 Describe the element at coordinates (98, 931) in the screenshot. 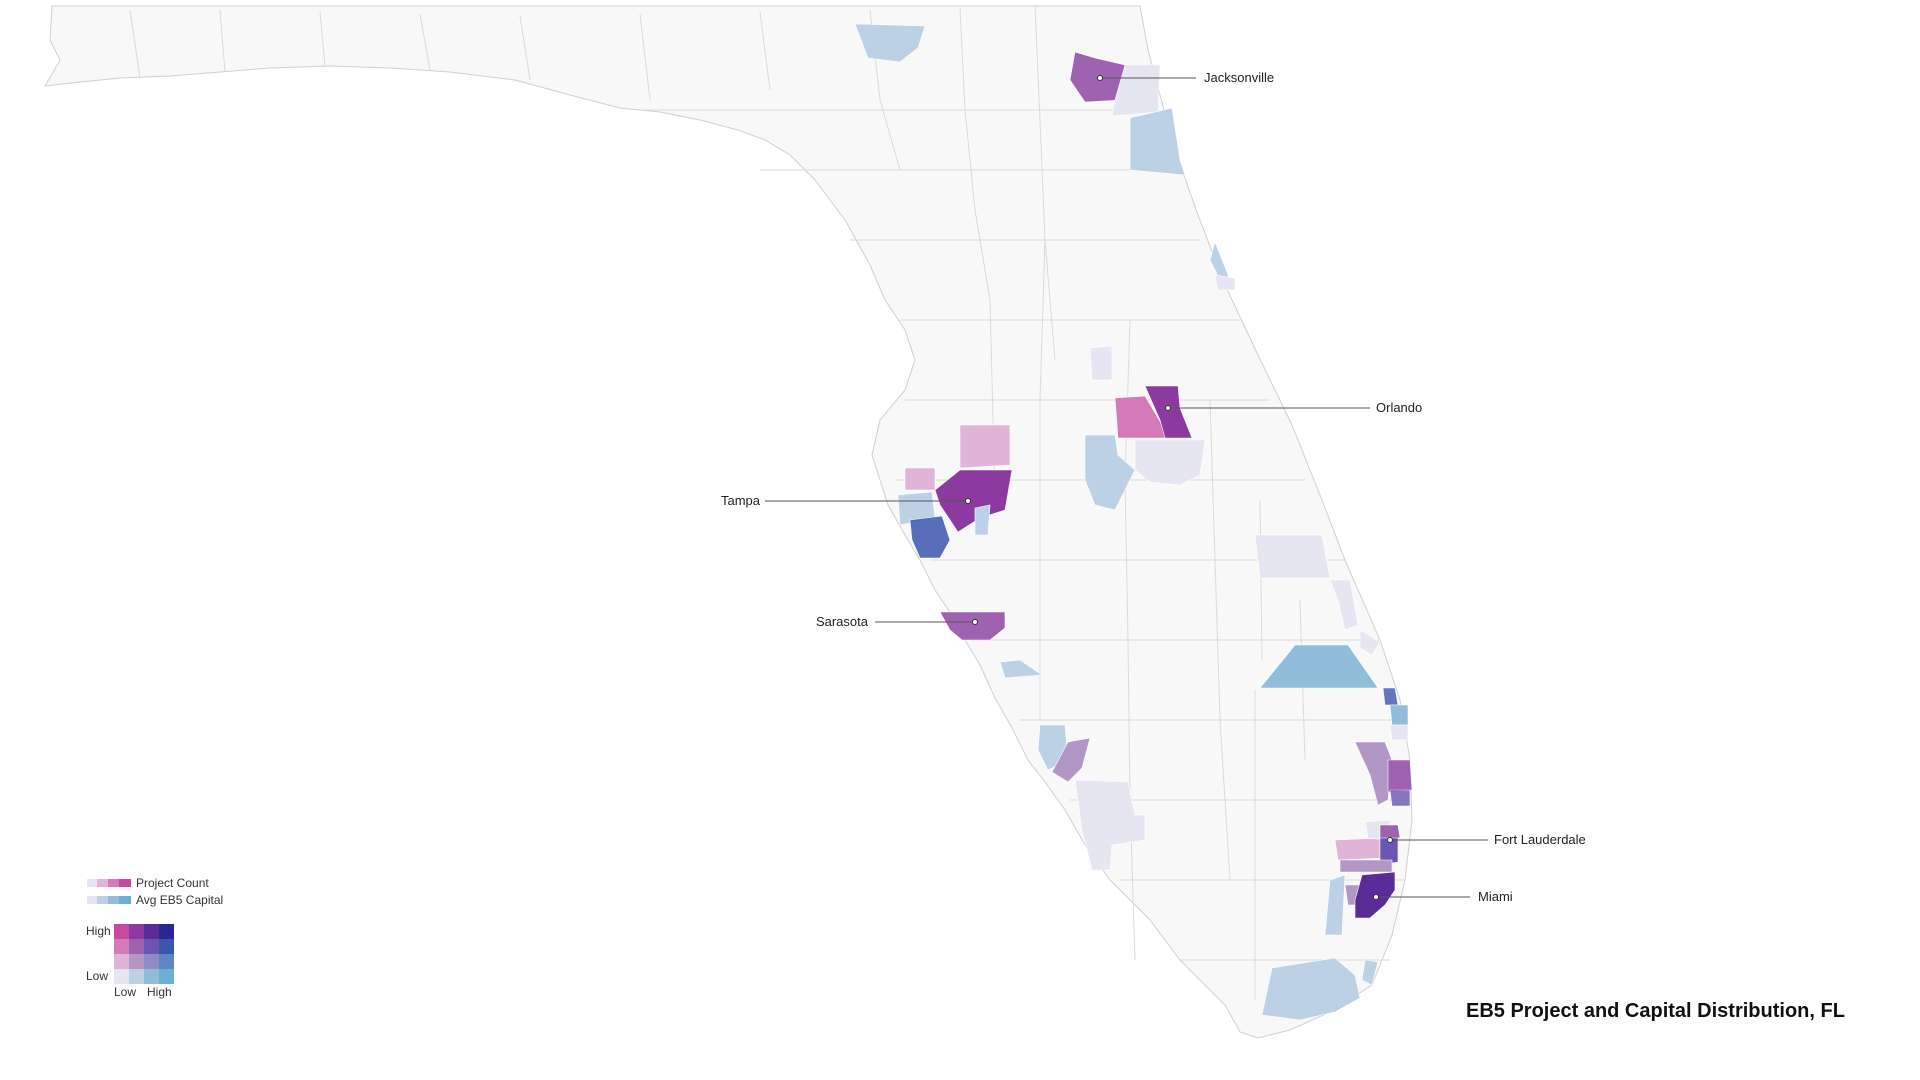

I see `legend-high-label: High` at that location.